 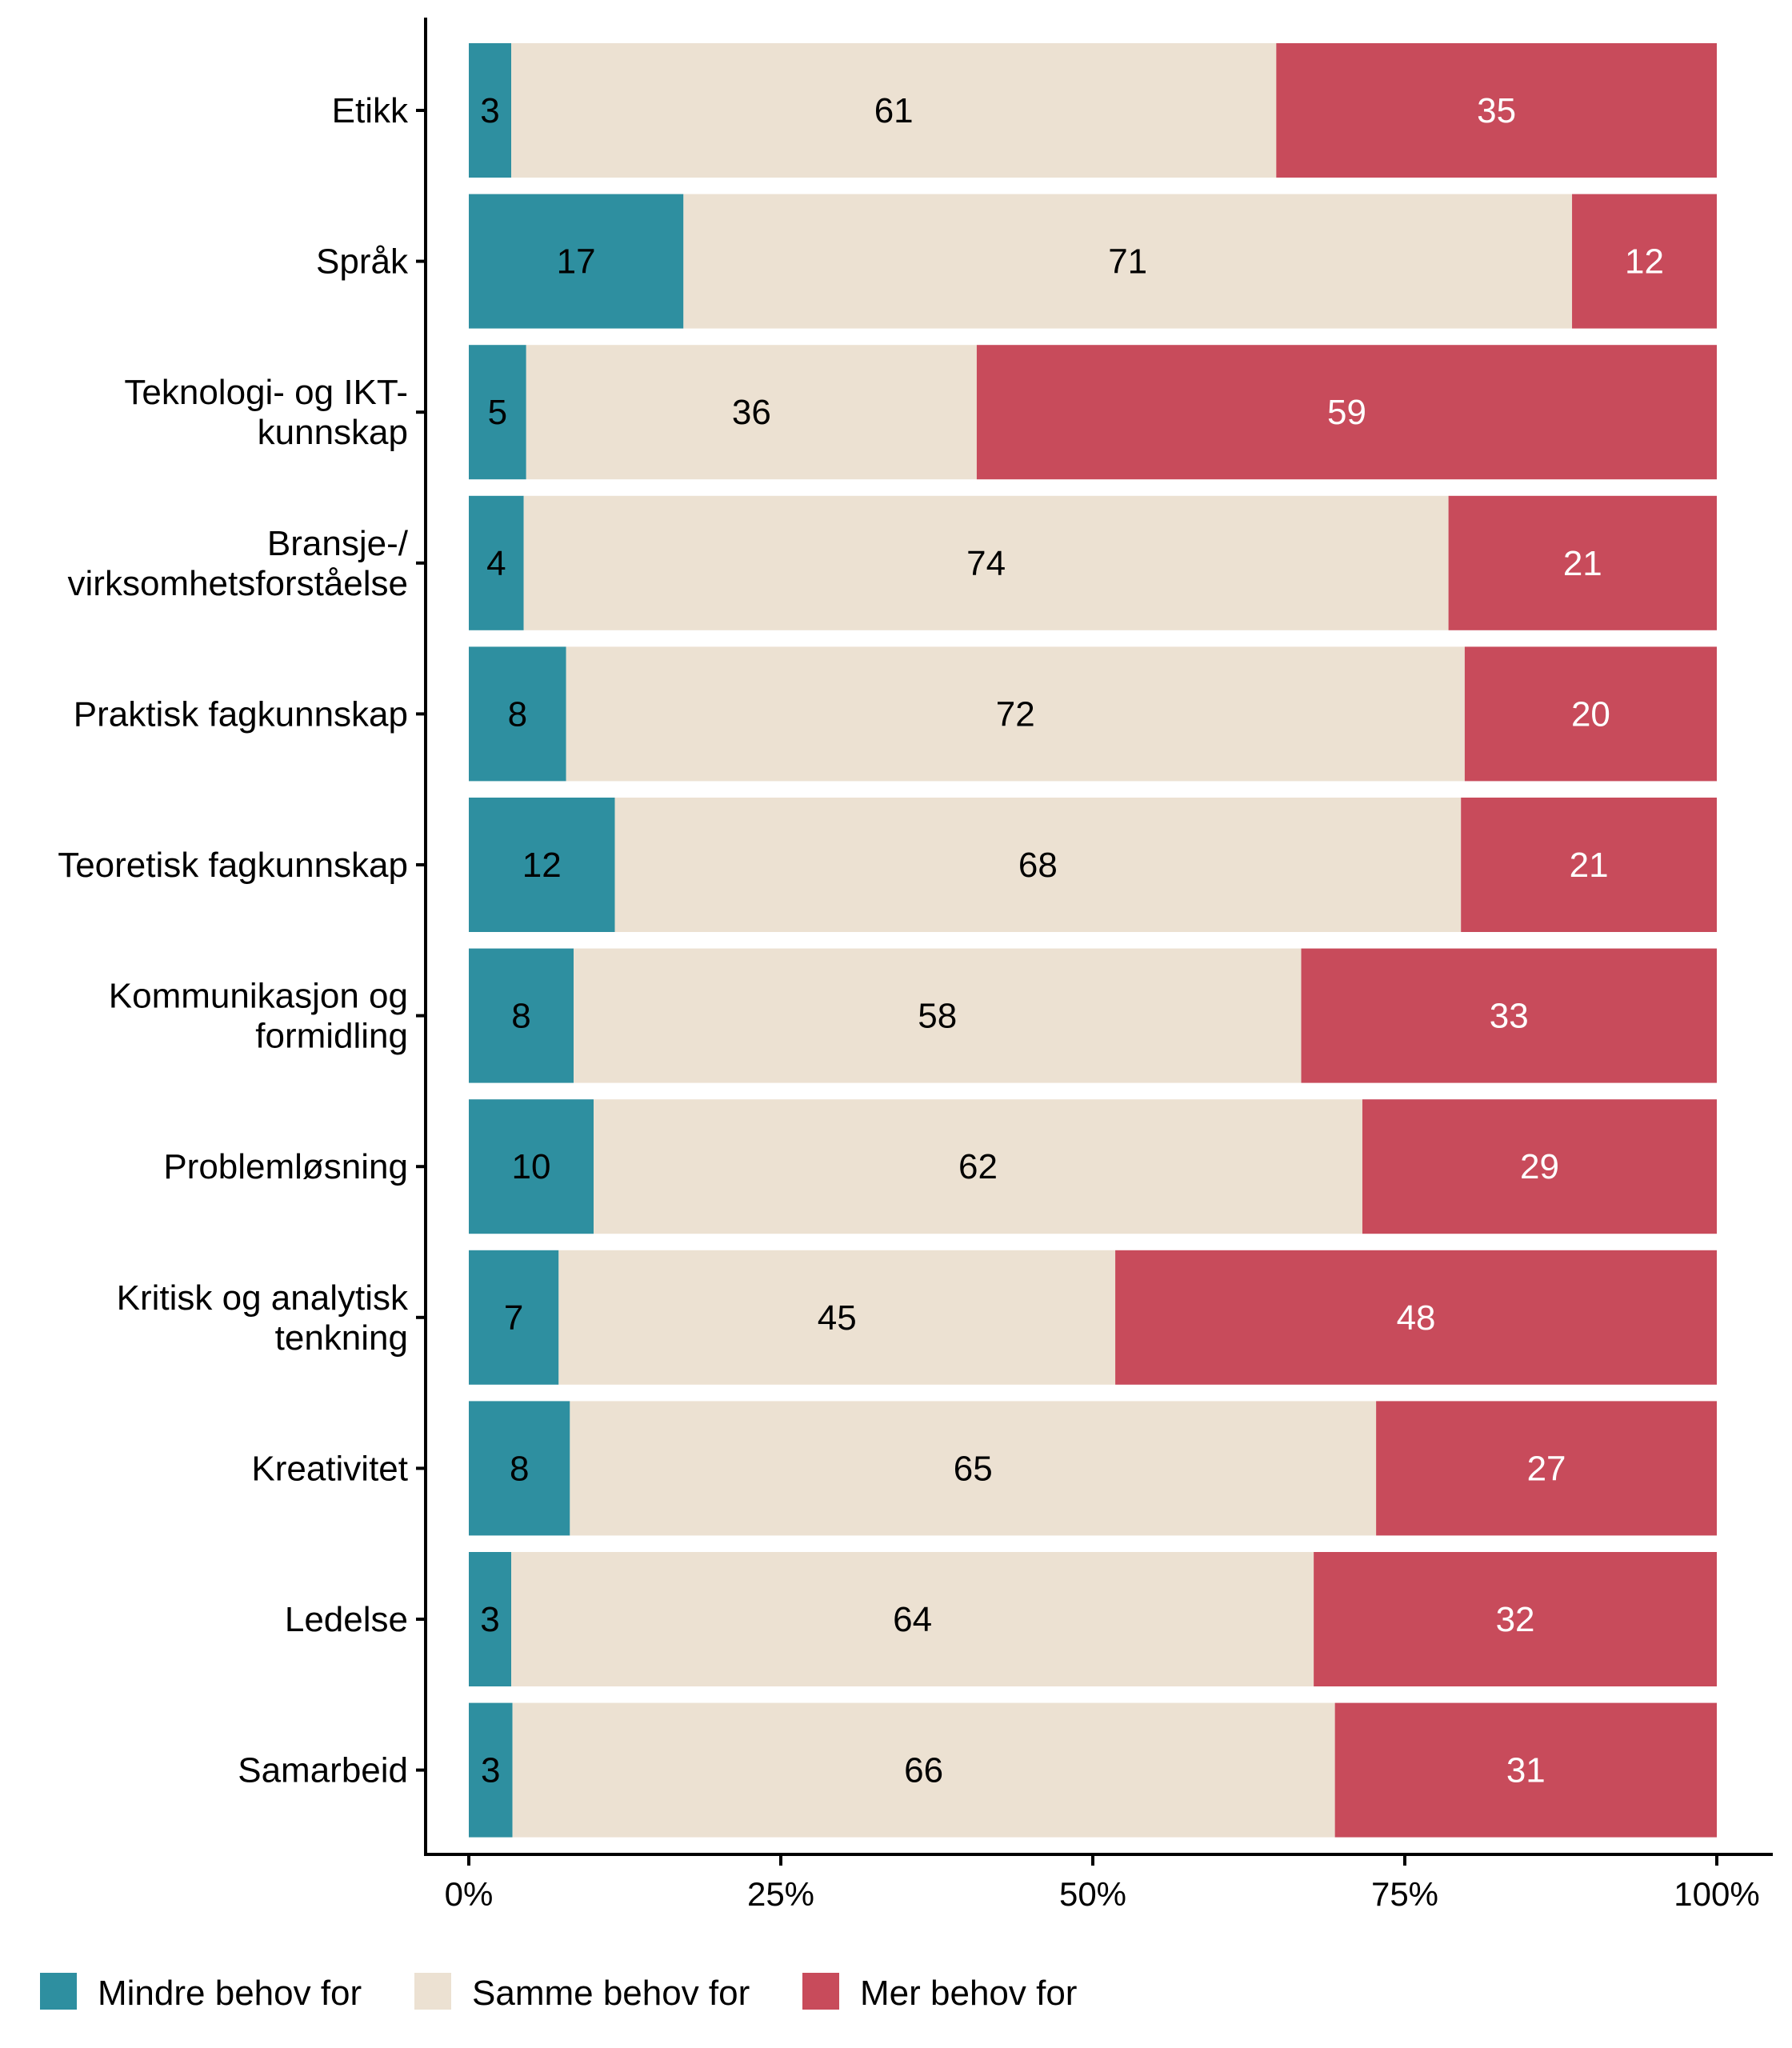 I want to click on x-tick-label: 100%, so click(x=1716, y=1894).